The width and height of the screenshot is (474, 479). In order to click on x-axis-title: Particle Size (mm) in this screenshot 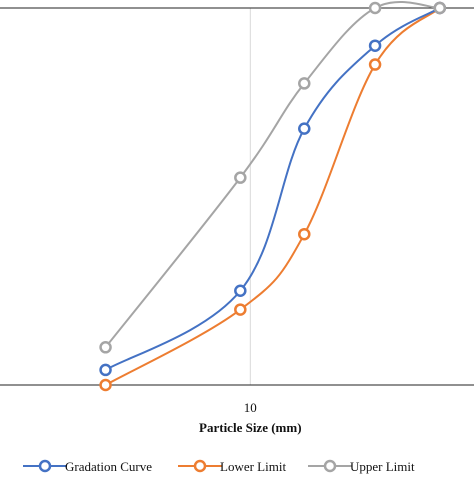, I will do `click(250, 427)`.